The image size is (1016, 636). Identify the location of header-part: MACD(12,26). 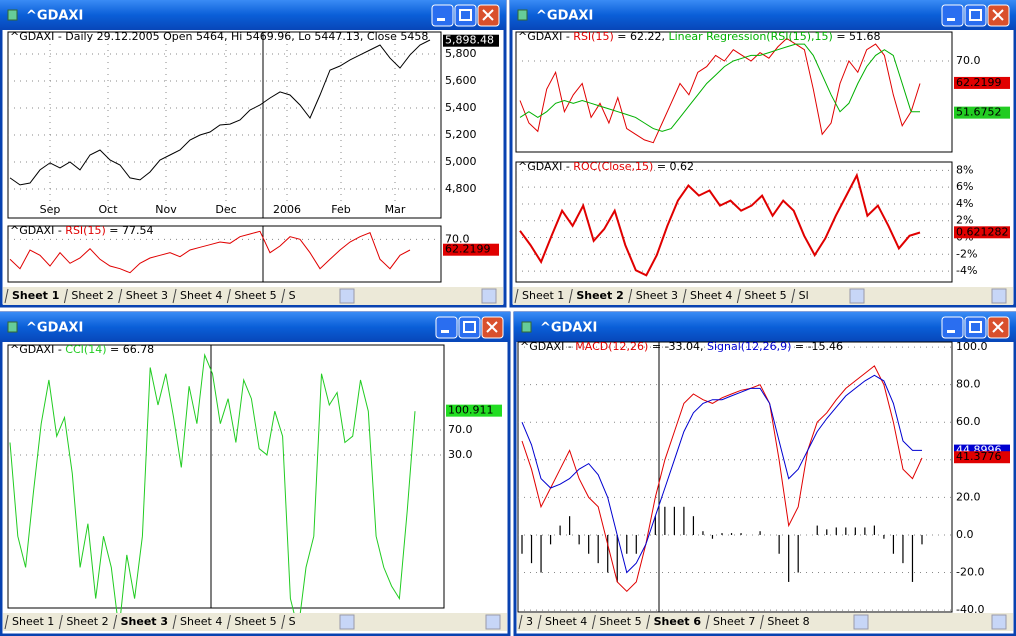
(611, 346).